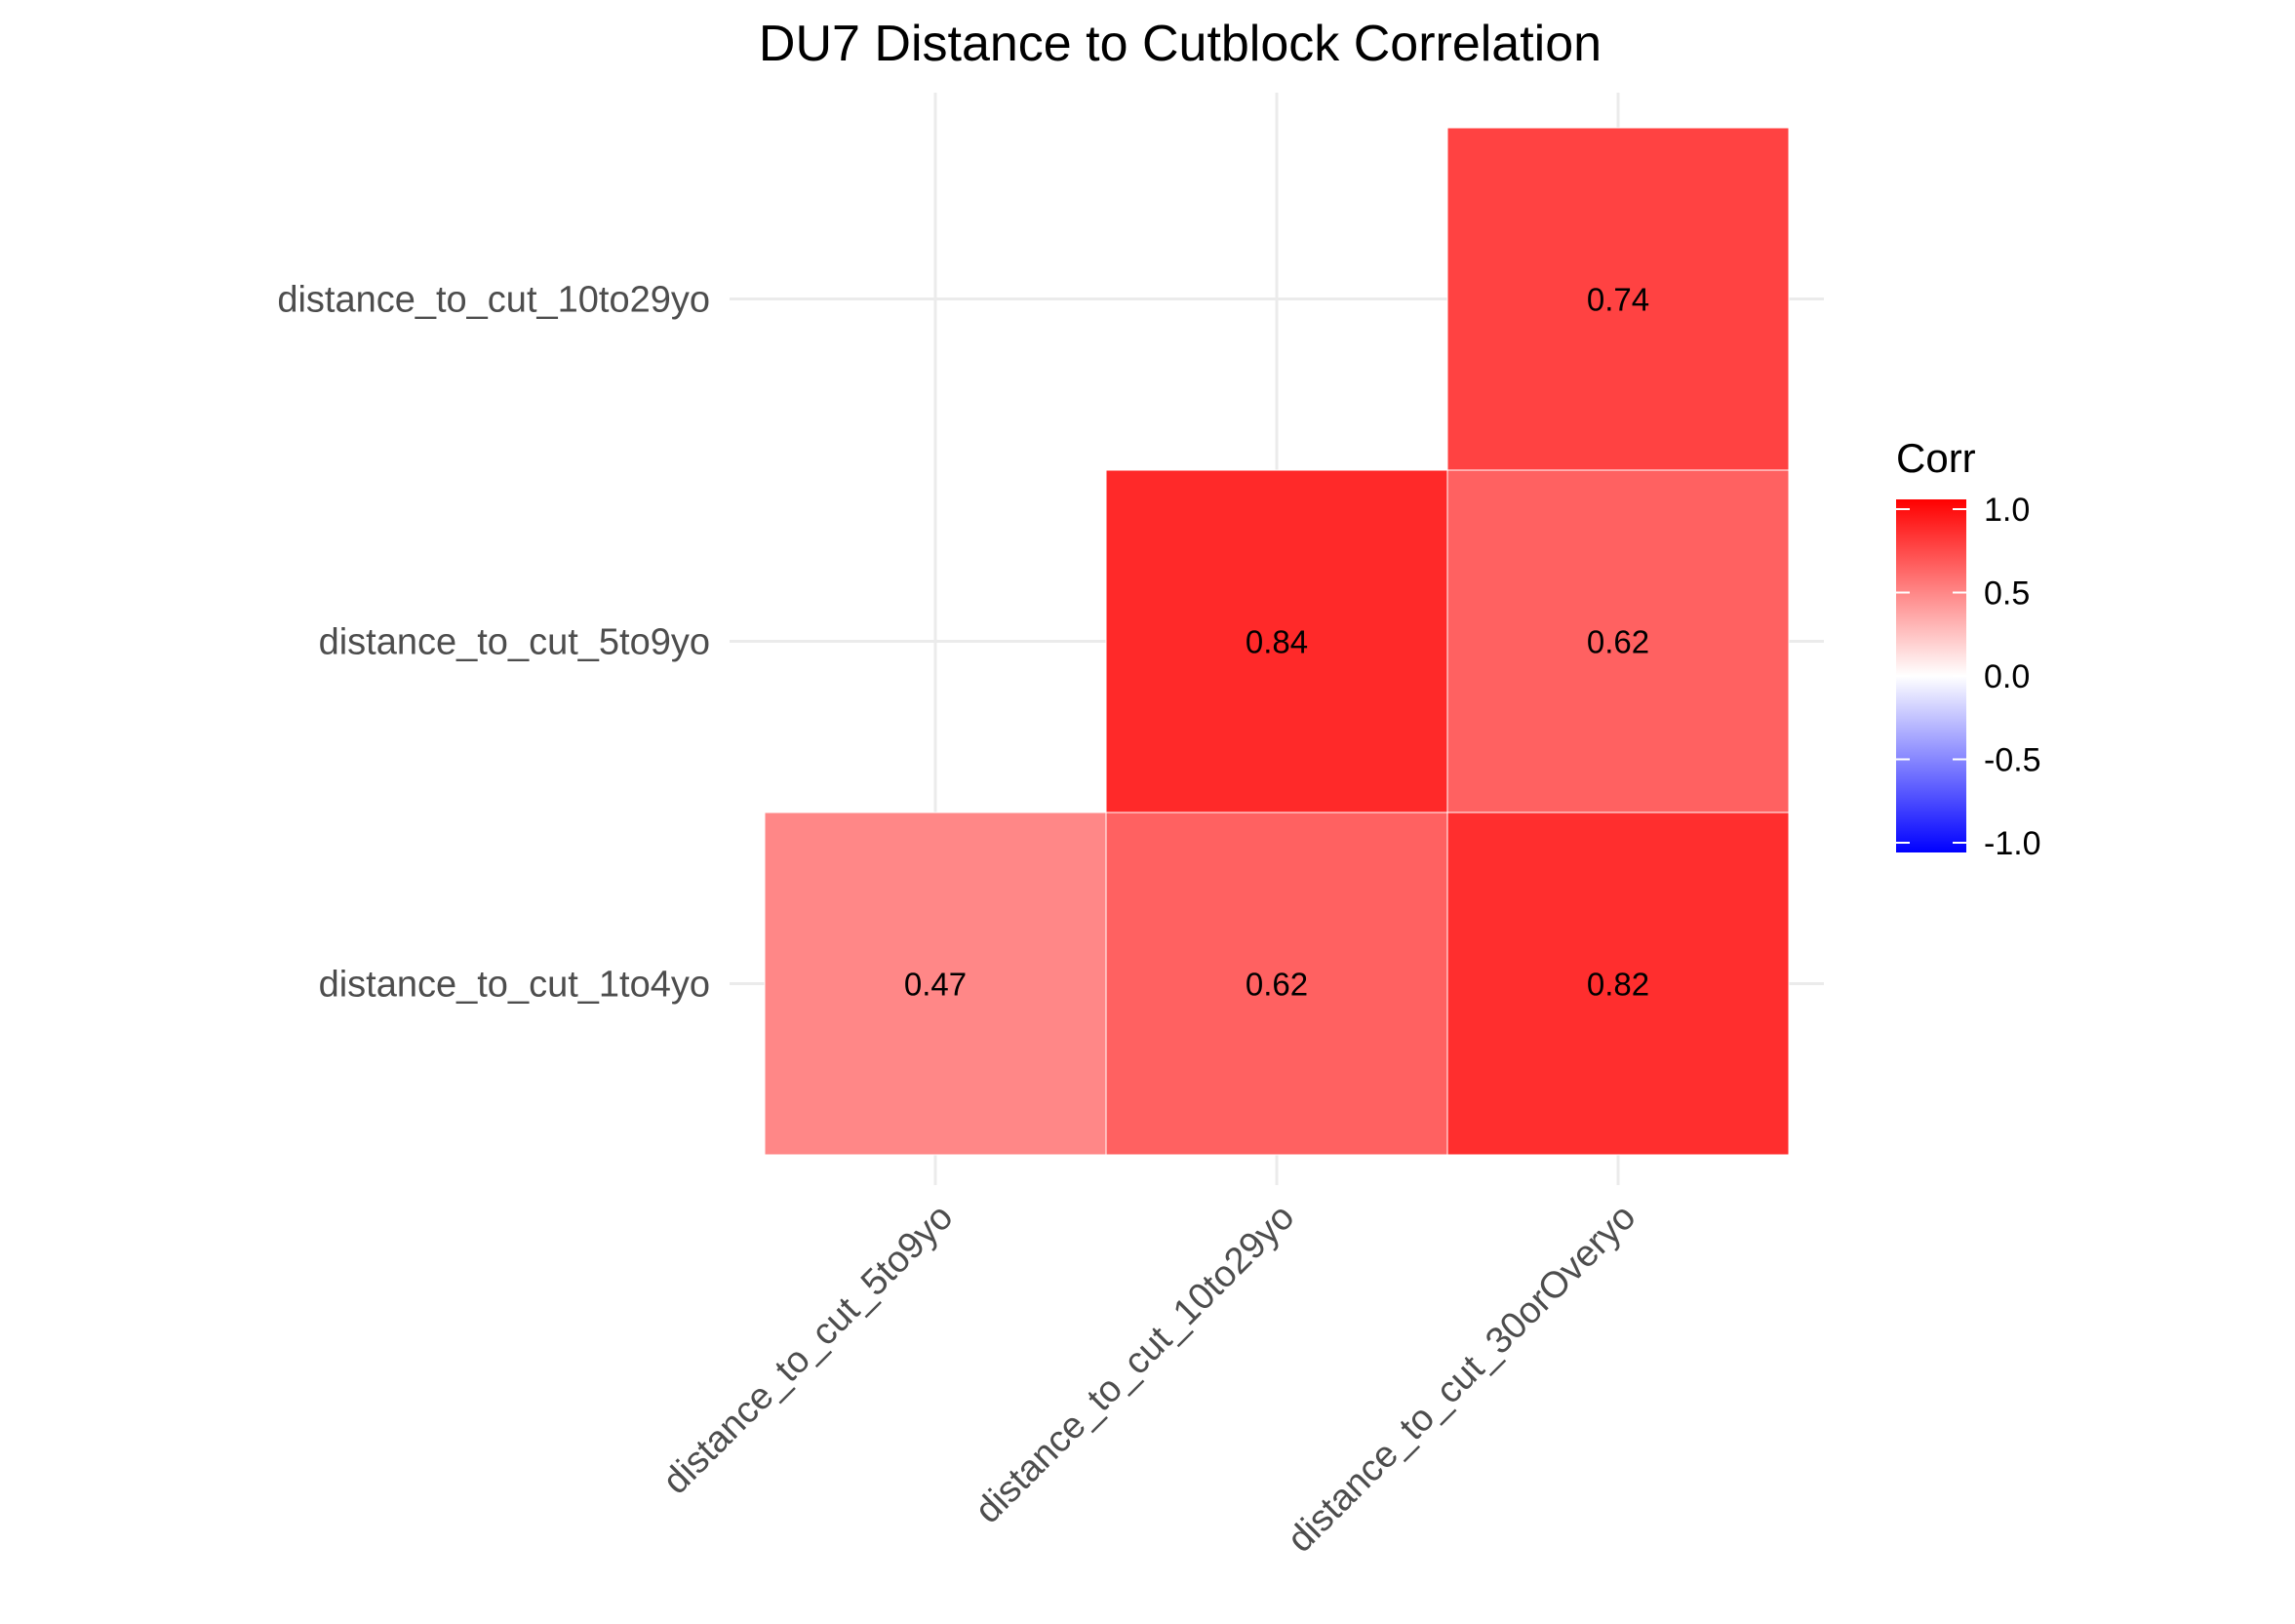  I want to click on cell-value-label: 0.82, so click(1618, 985).